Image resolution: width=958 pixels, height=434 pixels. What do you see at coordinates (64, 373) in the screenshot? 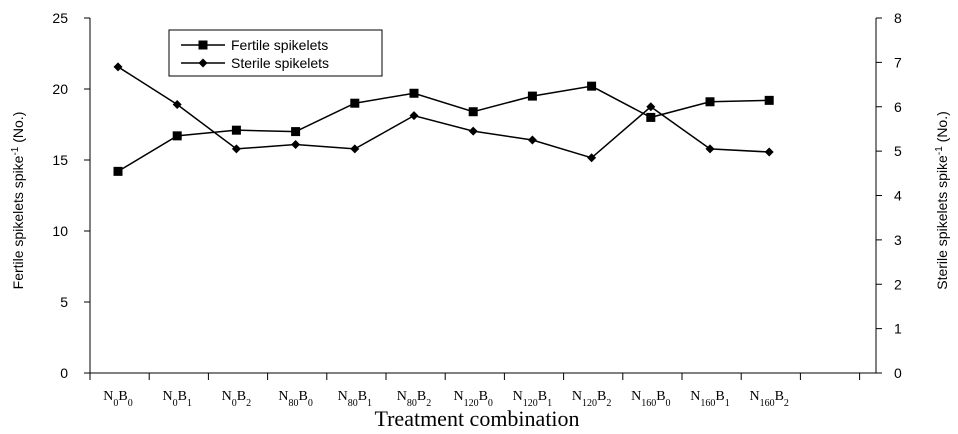
I see `left-y-tick-label: 0` at bounding box center [64, 373].